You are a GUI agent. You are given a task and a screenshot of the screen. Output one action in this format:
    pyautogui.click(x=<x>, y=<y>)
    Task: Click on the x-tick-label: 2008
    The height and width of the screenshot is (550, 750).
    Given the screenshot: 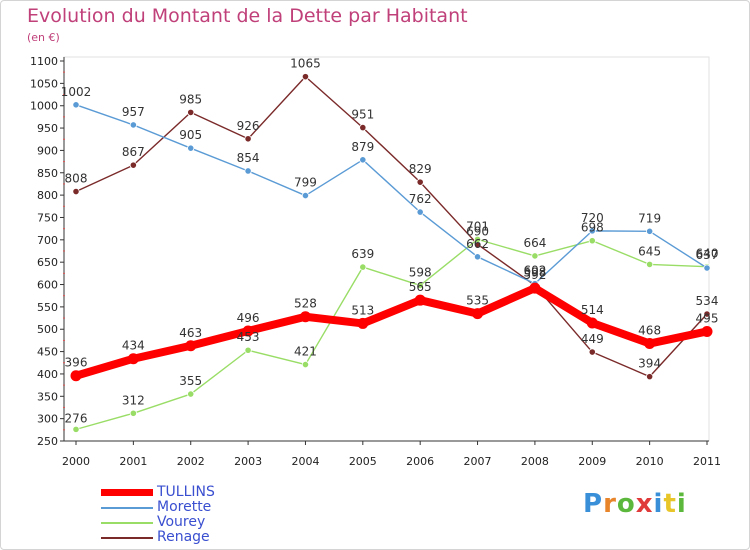 What is the action you would take?
    pyautogui.click(x=535, y=461)
    